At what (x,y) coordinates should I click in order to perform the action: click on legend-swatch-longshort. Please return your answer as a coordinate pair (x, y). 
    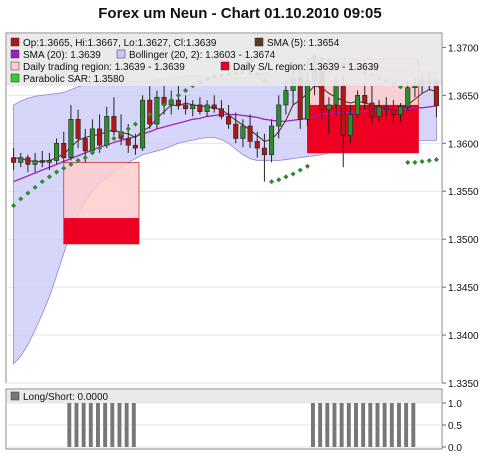
    Looking at the image, I should click on (15, 396).